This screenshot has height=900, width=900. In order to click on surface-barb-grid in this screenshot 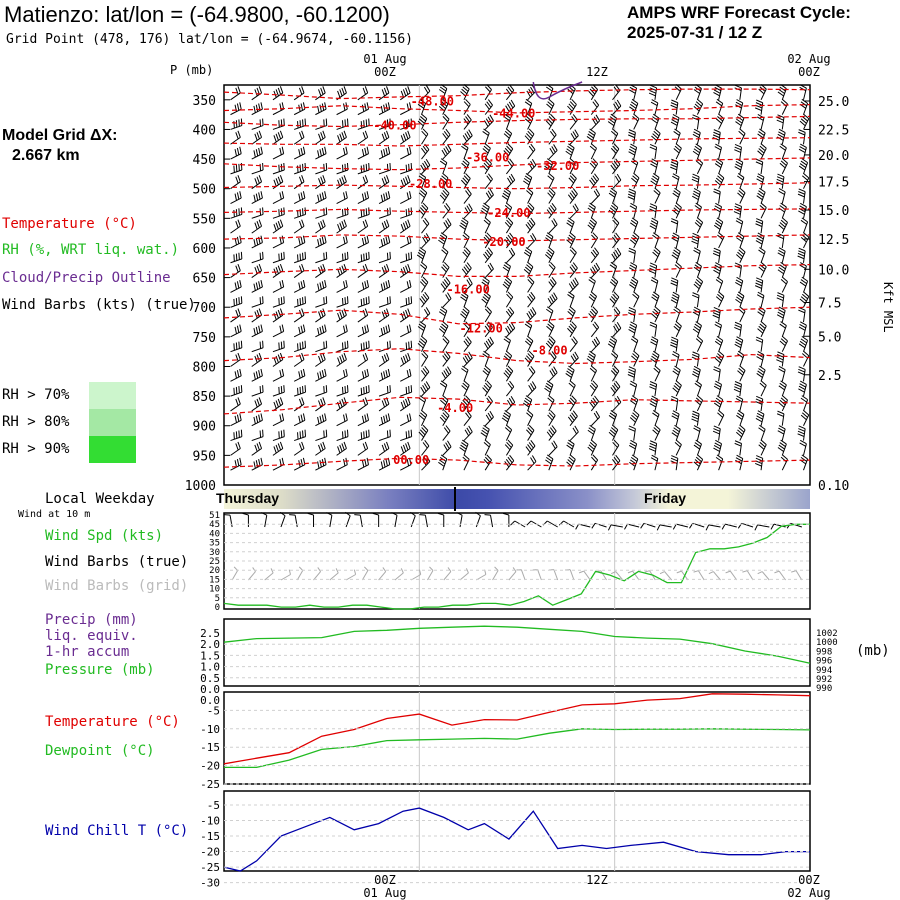, I will do `click(495, 573)`.